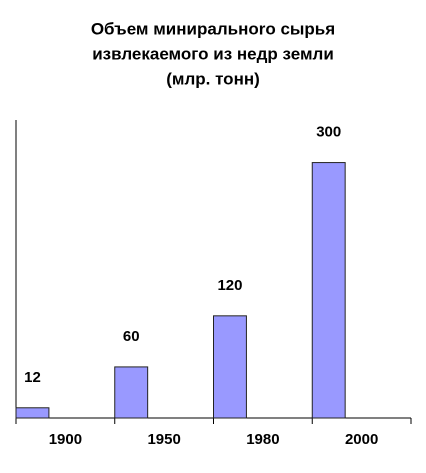 The height and width of the screenshot is (473, 426). What do you see at coordinates (131, 336) in the screenshot?
I see `data-label: 60` at bounding box center [131, 336].